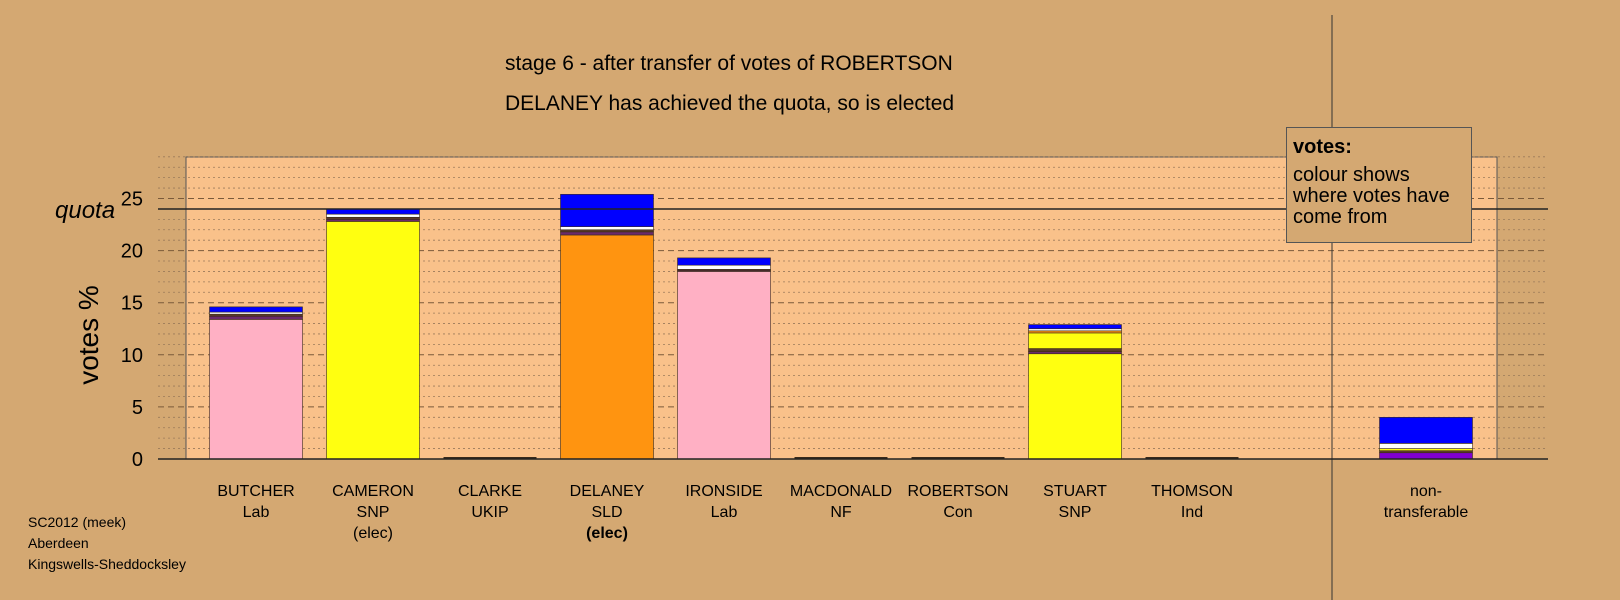  I want to click on quota-label: quota, so click(85, 210).